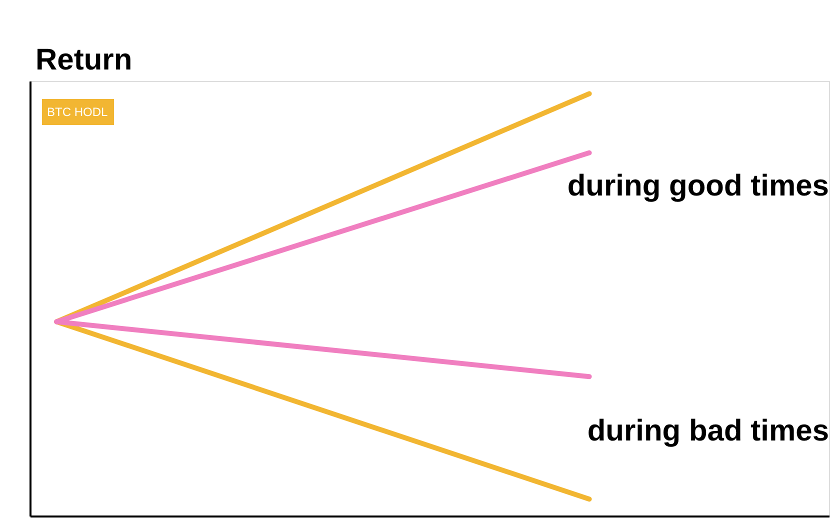  Describe the element at coordinates (698, 186) in the screenshot. I see `annotation: during good times` at that location.